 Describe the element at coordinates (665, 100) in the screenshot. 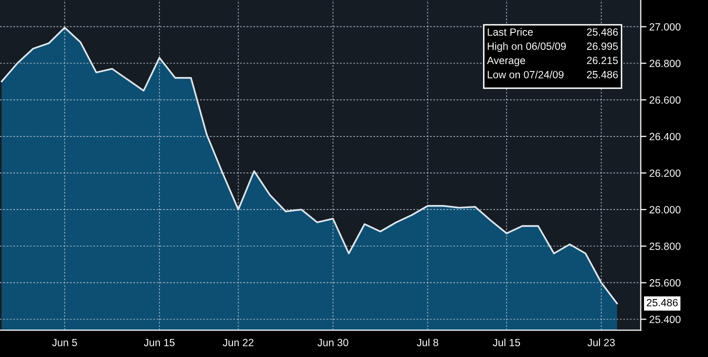

I see `y-tick-label: 26.600` at that location.